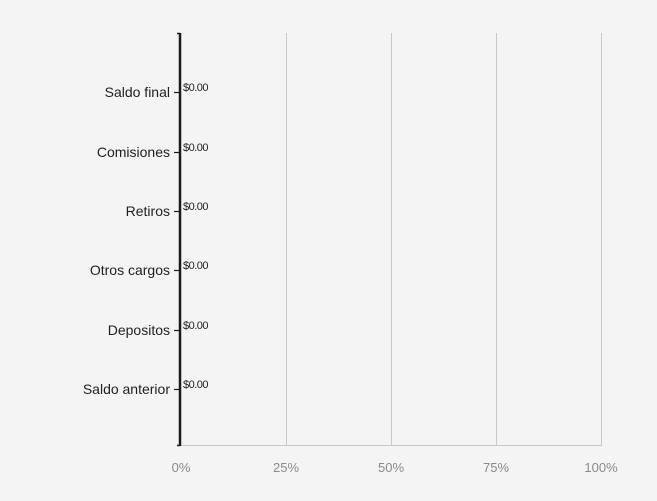 This screenshot has width=657, height=501. What do you see at coordinates (148, 211) in the screenshot?
I see `category-label: Retiros` at bounding box center [148, 211].